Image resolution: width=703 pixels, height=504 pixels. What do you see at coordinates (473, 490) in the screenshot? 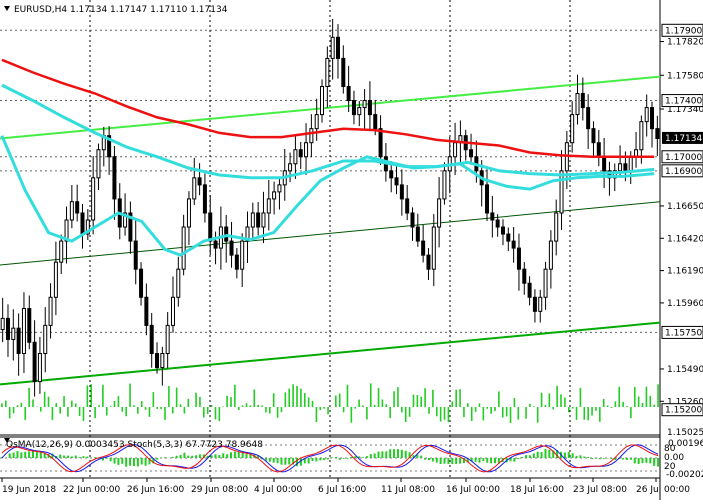
I see `time-label: 16 Jul 00:00` at bounding box center [473, 490].